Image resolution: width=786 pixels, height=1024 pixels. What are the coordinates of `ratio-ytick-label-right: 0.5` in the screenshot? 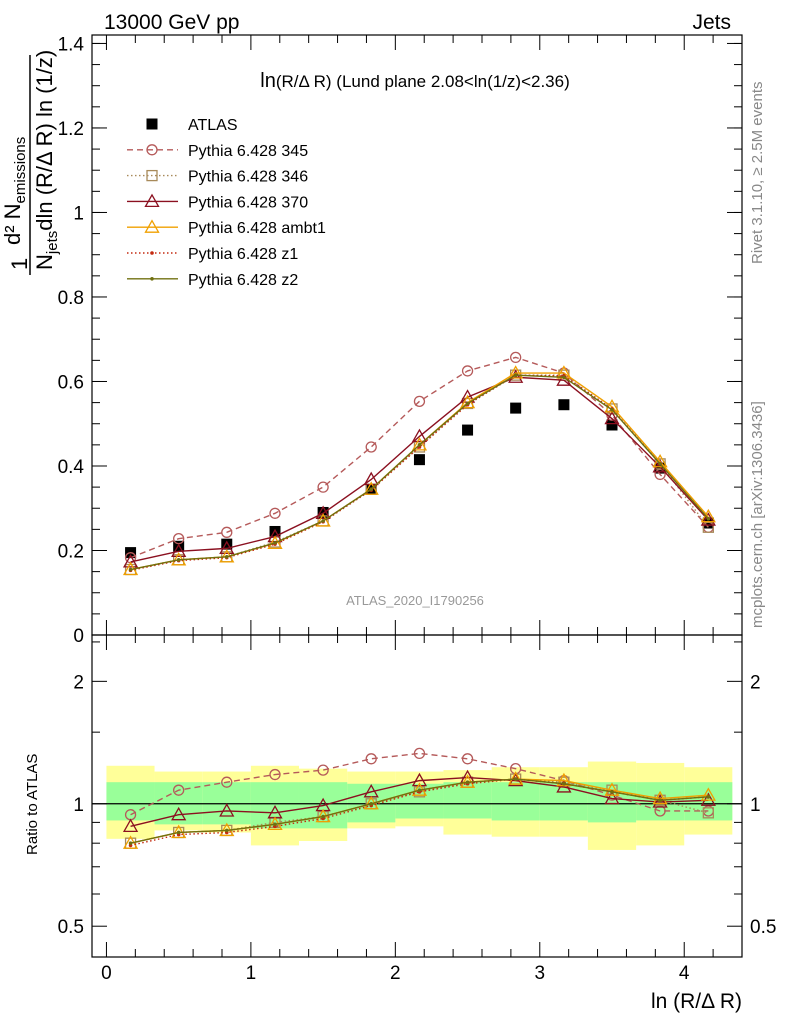 It's located at (763, 927).